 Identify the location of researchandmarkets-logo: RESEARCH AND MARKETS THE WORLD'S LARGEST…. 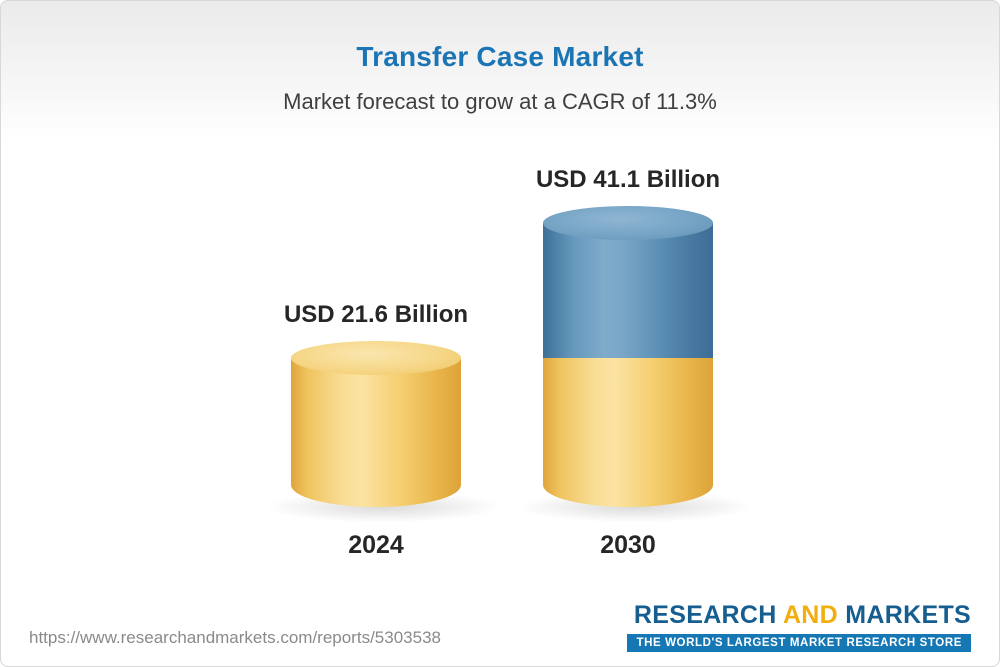
(799, 626).